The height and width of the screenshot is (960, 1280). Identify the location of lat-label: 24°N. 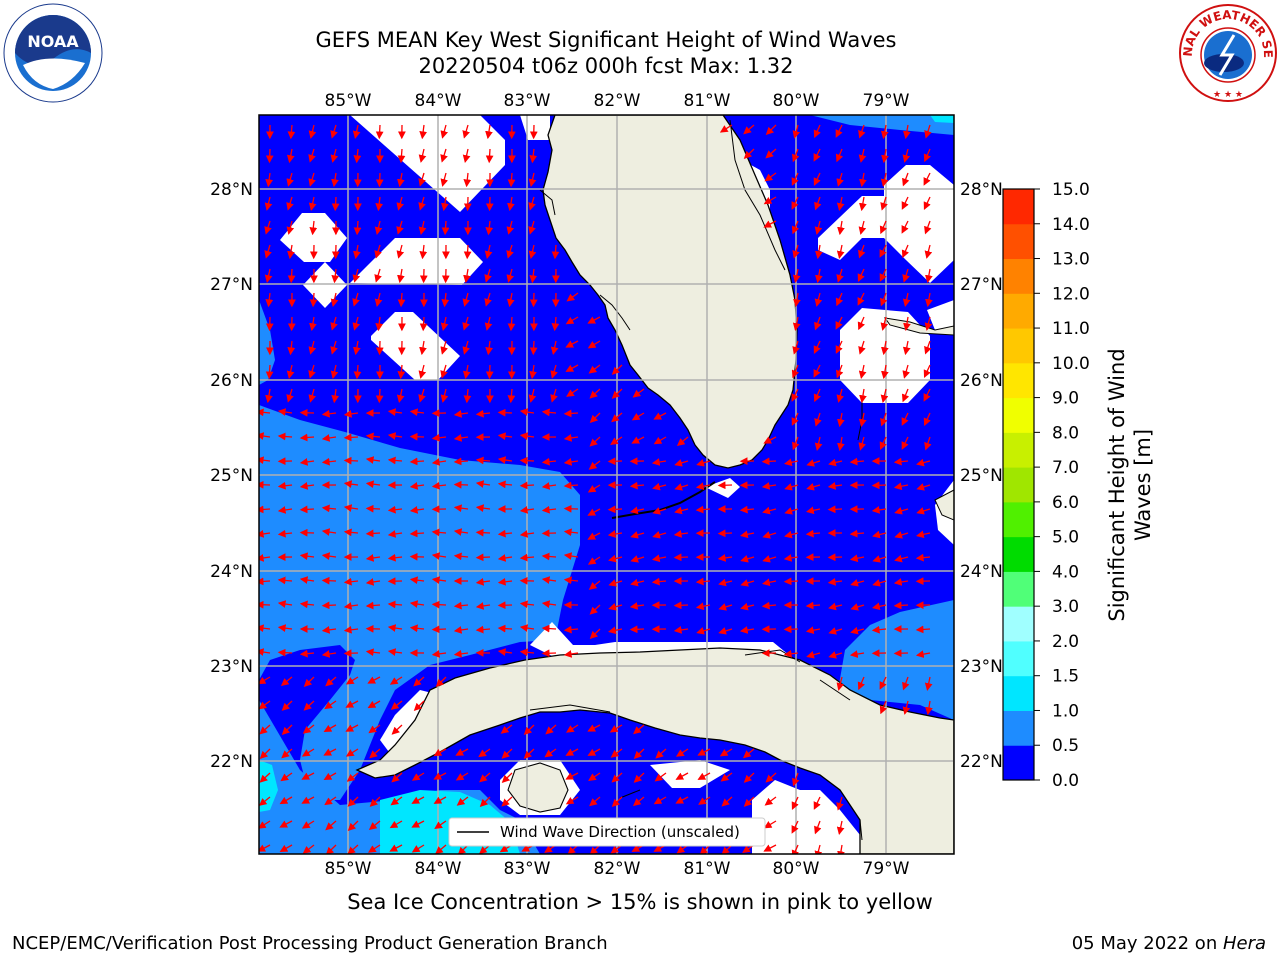
(231, 572).